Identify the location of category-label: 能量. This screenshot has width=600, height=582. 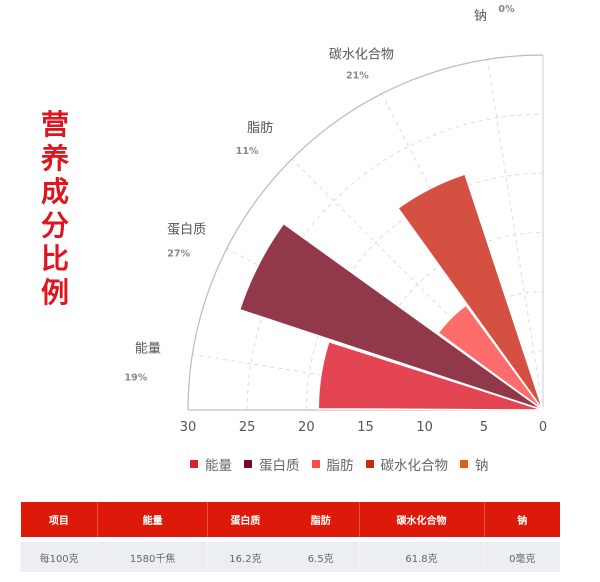
(148, 348).